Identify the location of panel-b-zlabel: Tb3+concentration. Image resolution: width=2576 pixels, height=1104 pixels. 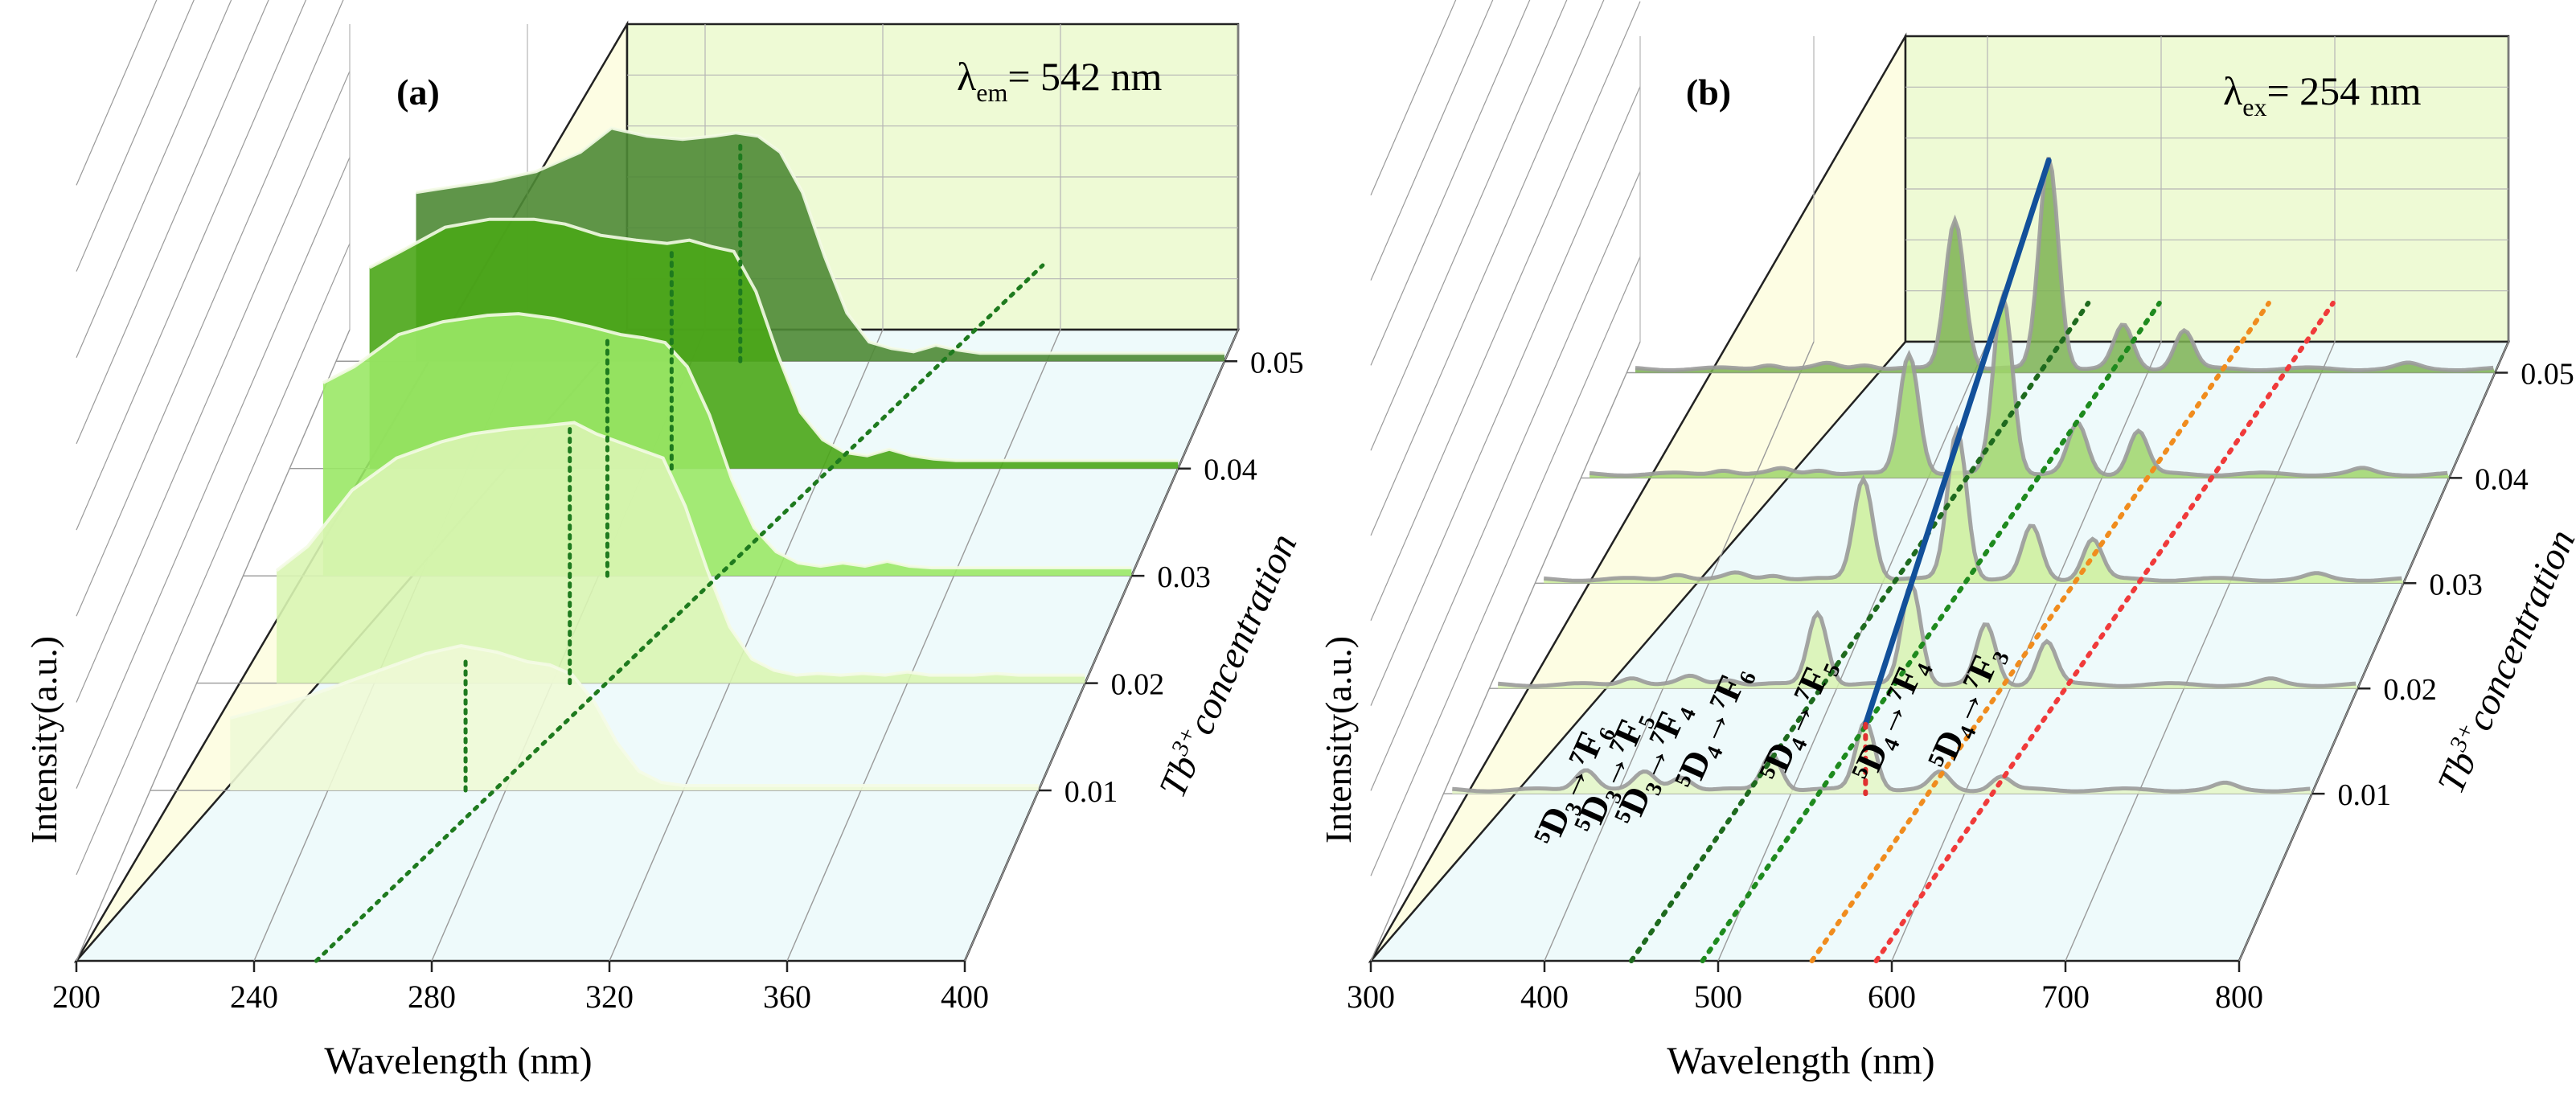
(2502, 661).